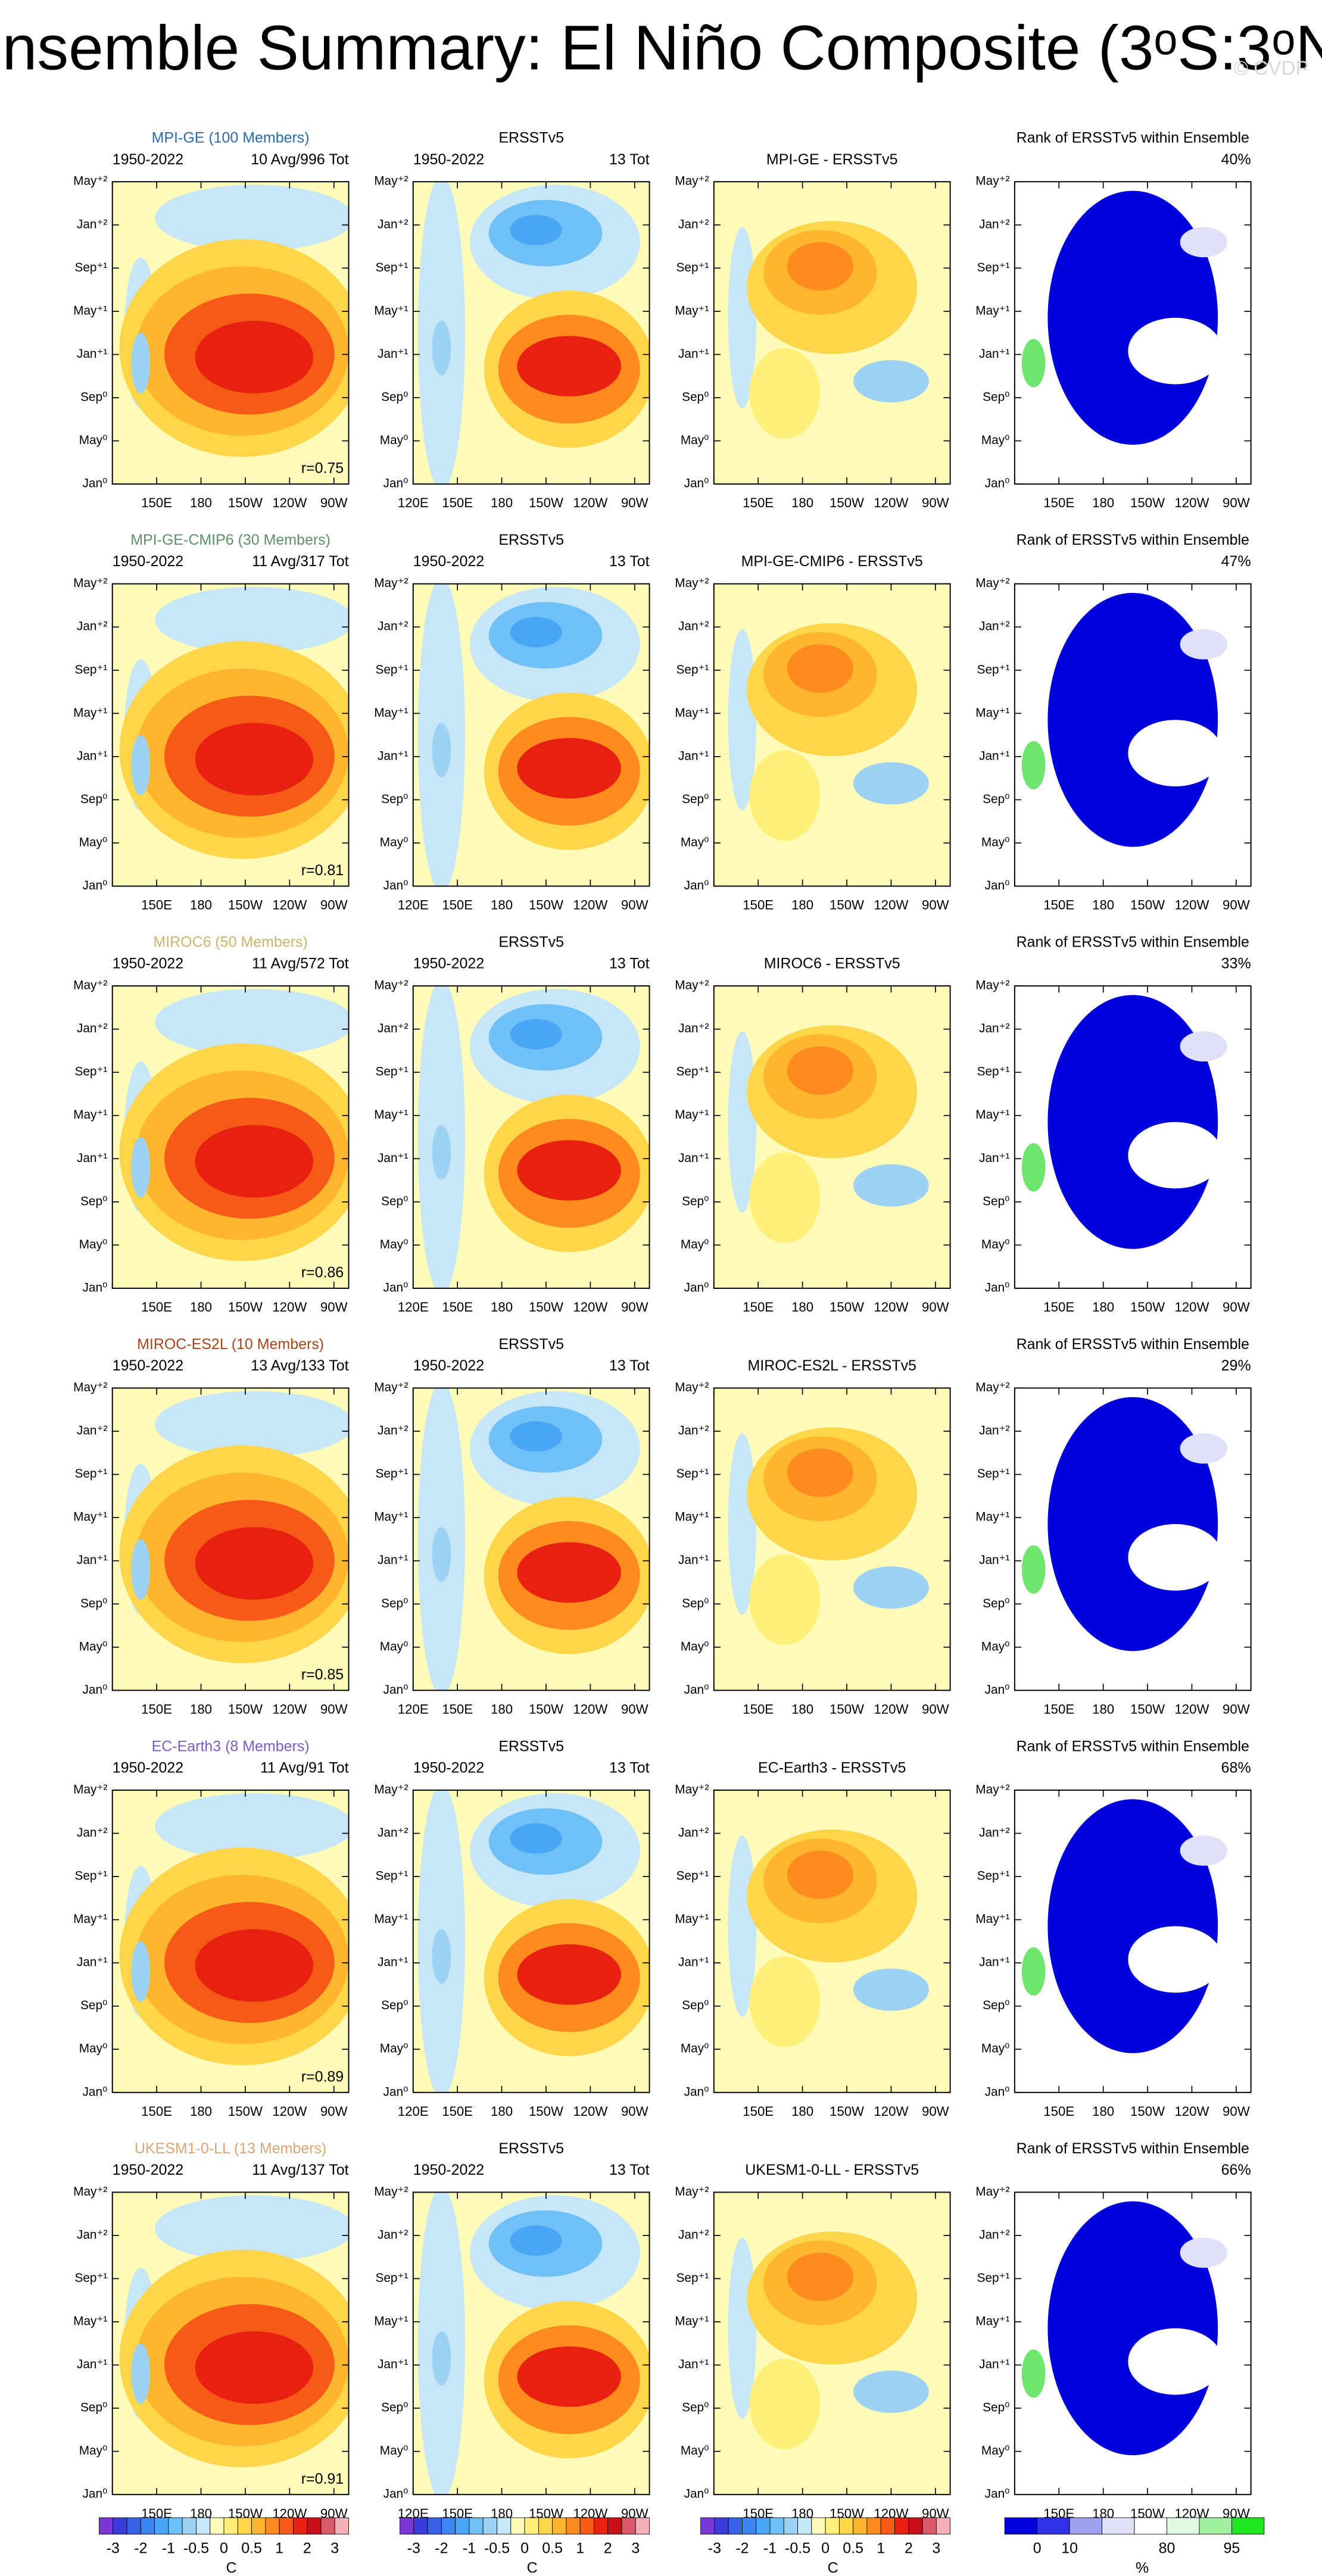 Image resolution: width=1322 pixels, height=2576 pixels. Describe the element at coordinates (909, 2548) in the screenshot. I see `colorbar-tick-label: 2` at that location.